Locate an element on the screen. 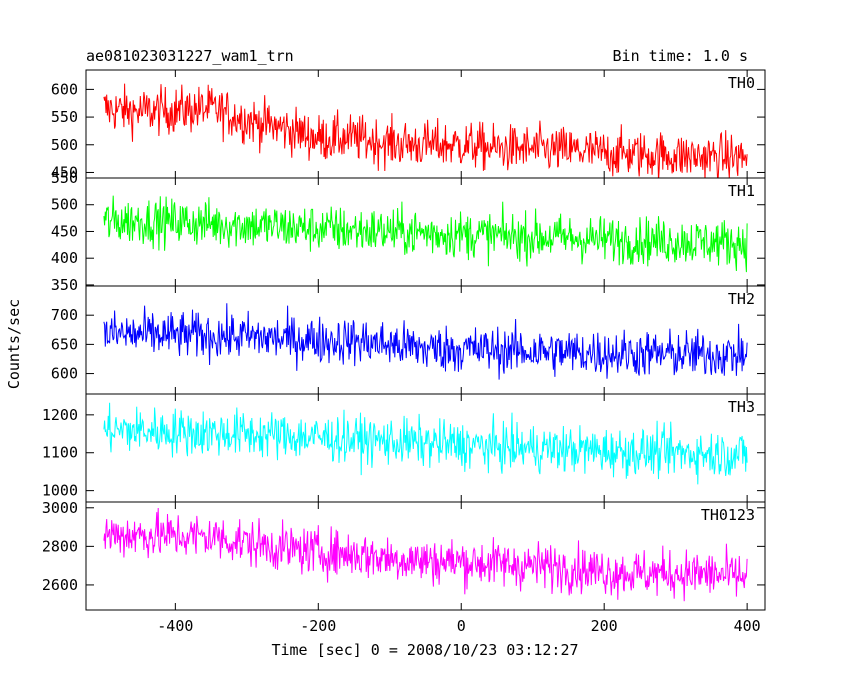 The image size is (850, 680). panel-frame-th0123 is located at coordinates (425, 556).